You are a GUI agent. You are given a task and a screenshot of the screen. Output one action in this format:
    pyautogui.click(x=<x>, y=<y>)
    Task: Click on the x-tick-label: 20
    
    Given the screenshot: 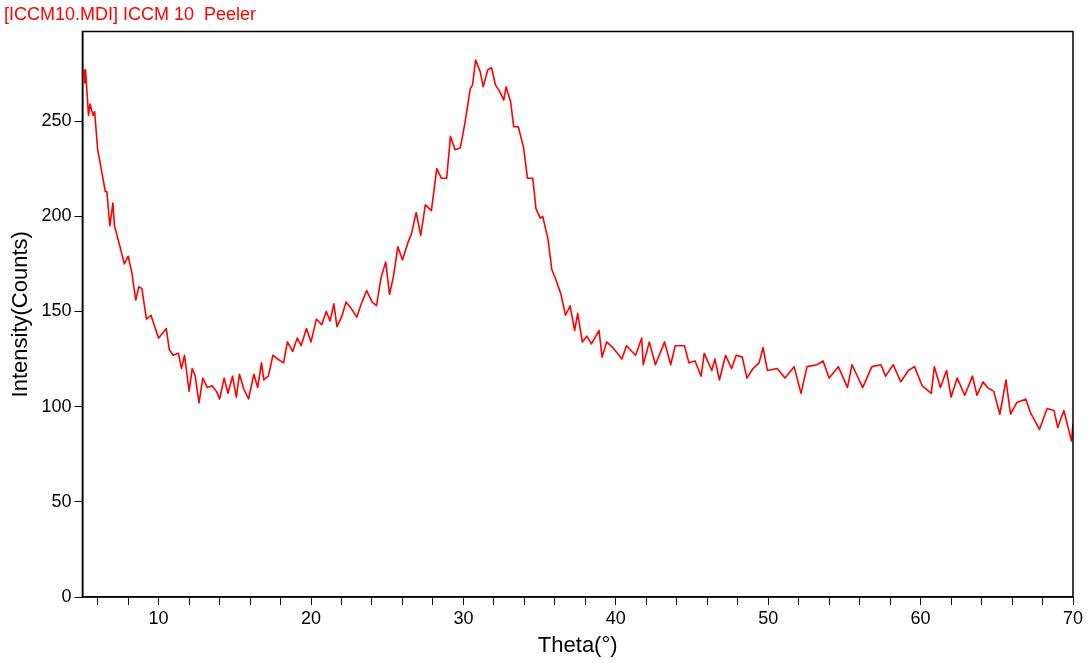 What is the action you would take?
    pyautogui.click(x=311, y=617)
    